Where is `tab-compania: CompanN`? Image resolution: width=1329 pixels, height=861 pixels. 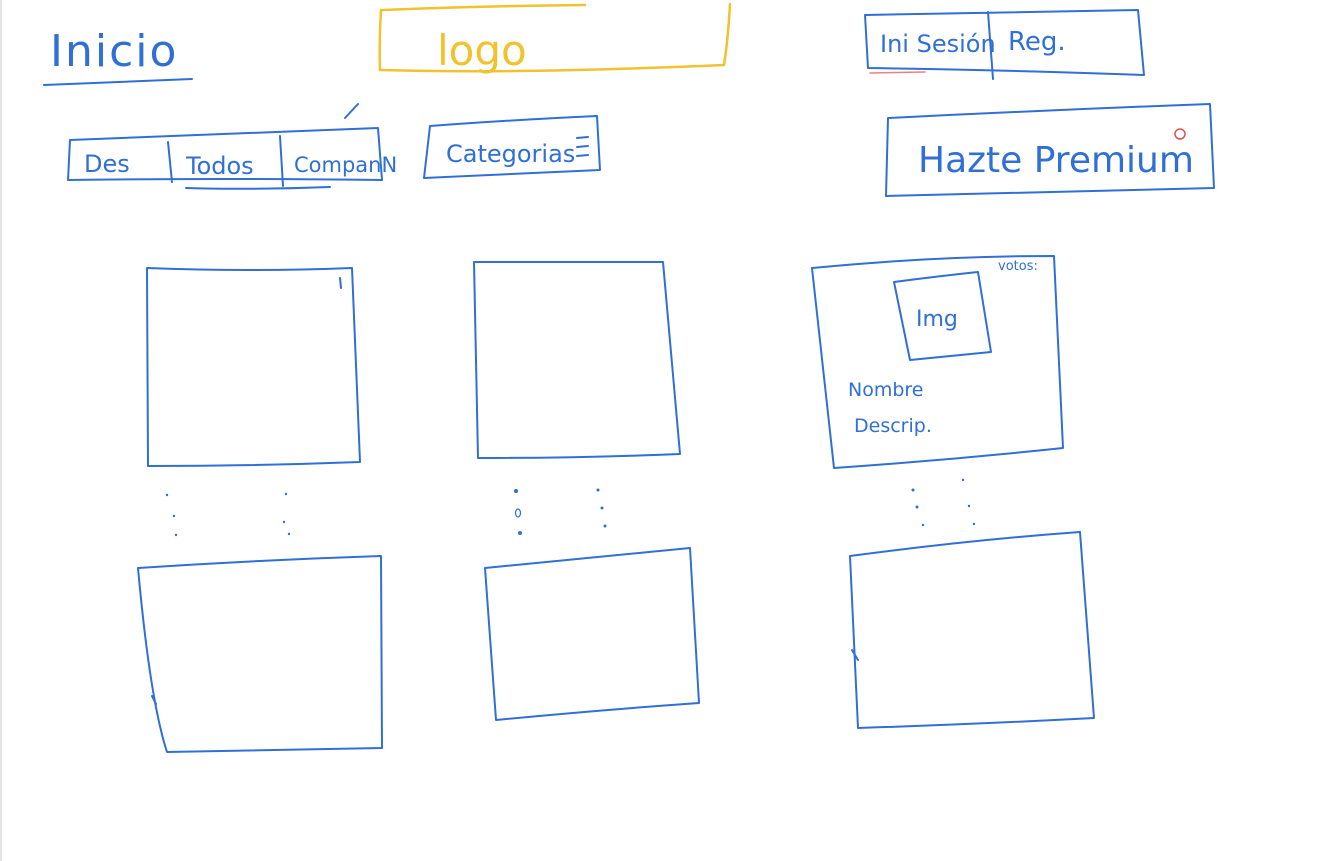 tab-compania: CompanN is located at coordinates (345, 165).